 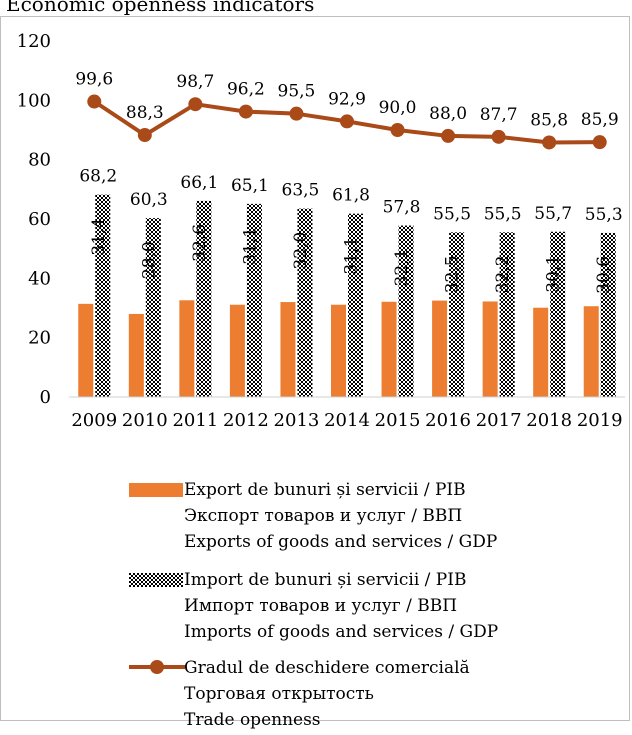 I want to click on x-tick-label: 2009, so click(x=94, y=420).